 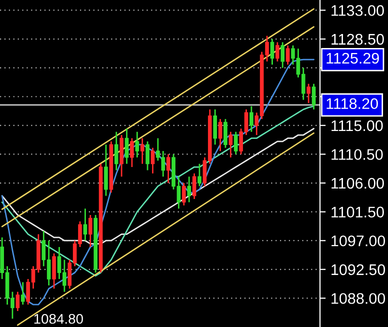 I want to click on y-tick-label: 1106.00, so click(x=358, y=183).